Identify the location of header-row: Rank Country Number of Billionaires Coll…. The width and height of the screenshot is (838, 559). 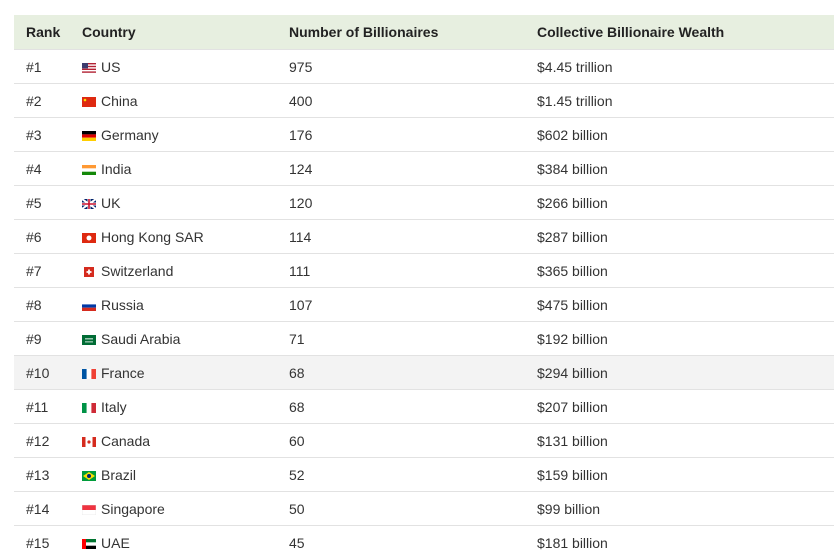
(424, 32).